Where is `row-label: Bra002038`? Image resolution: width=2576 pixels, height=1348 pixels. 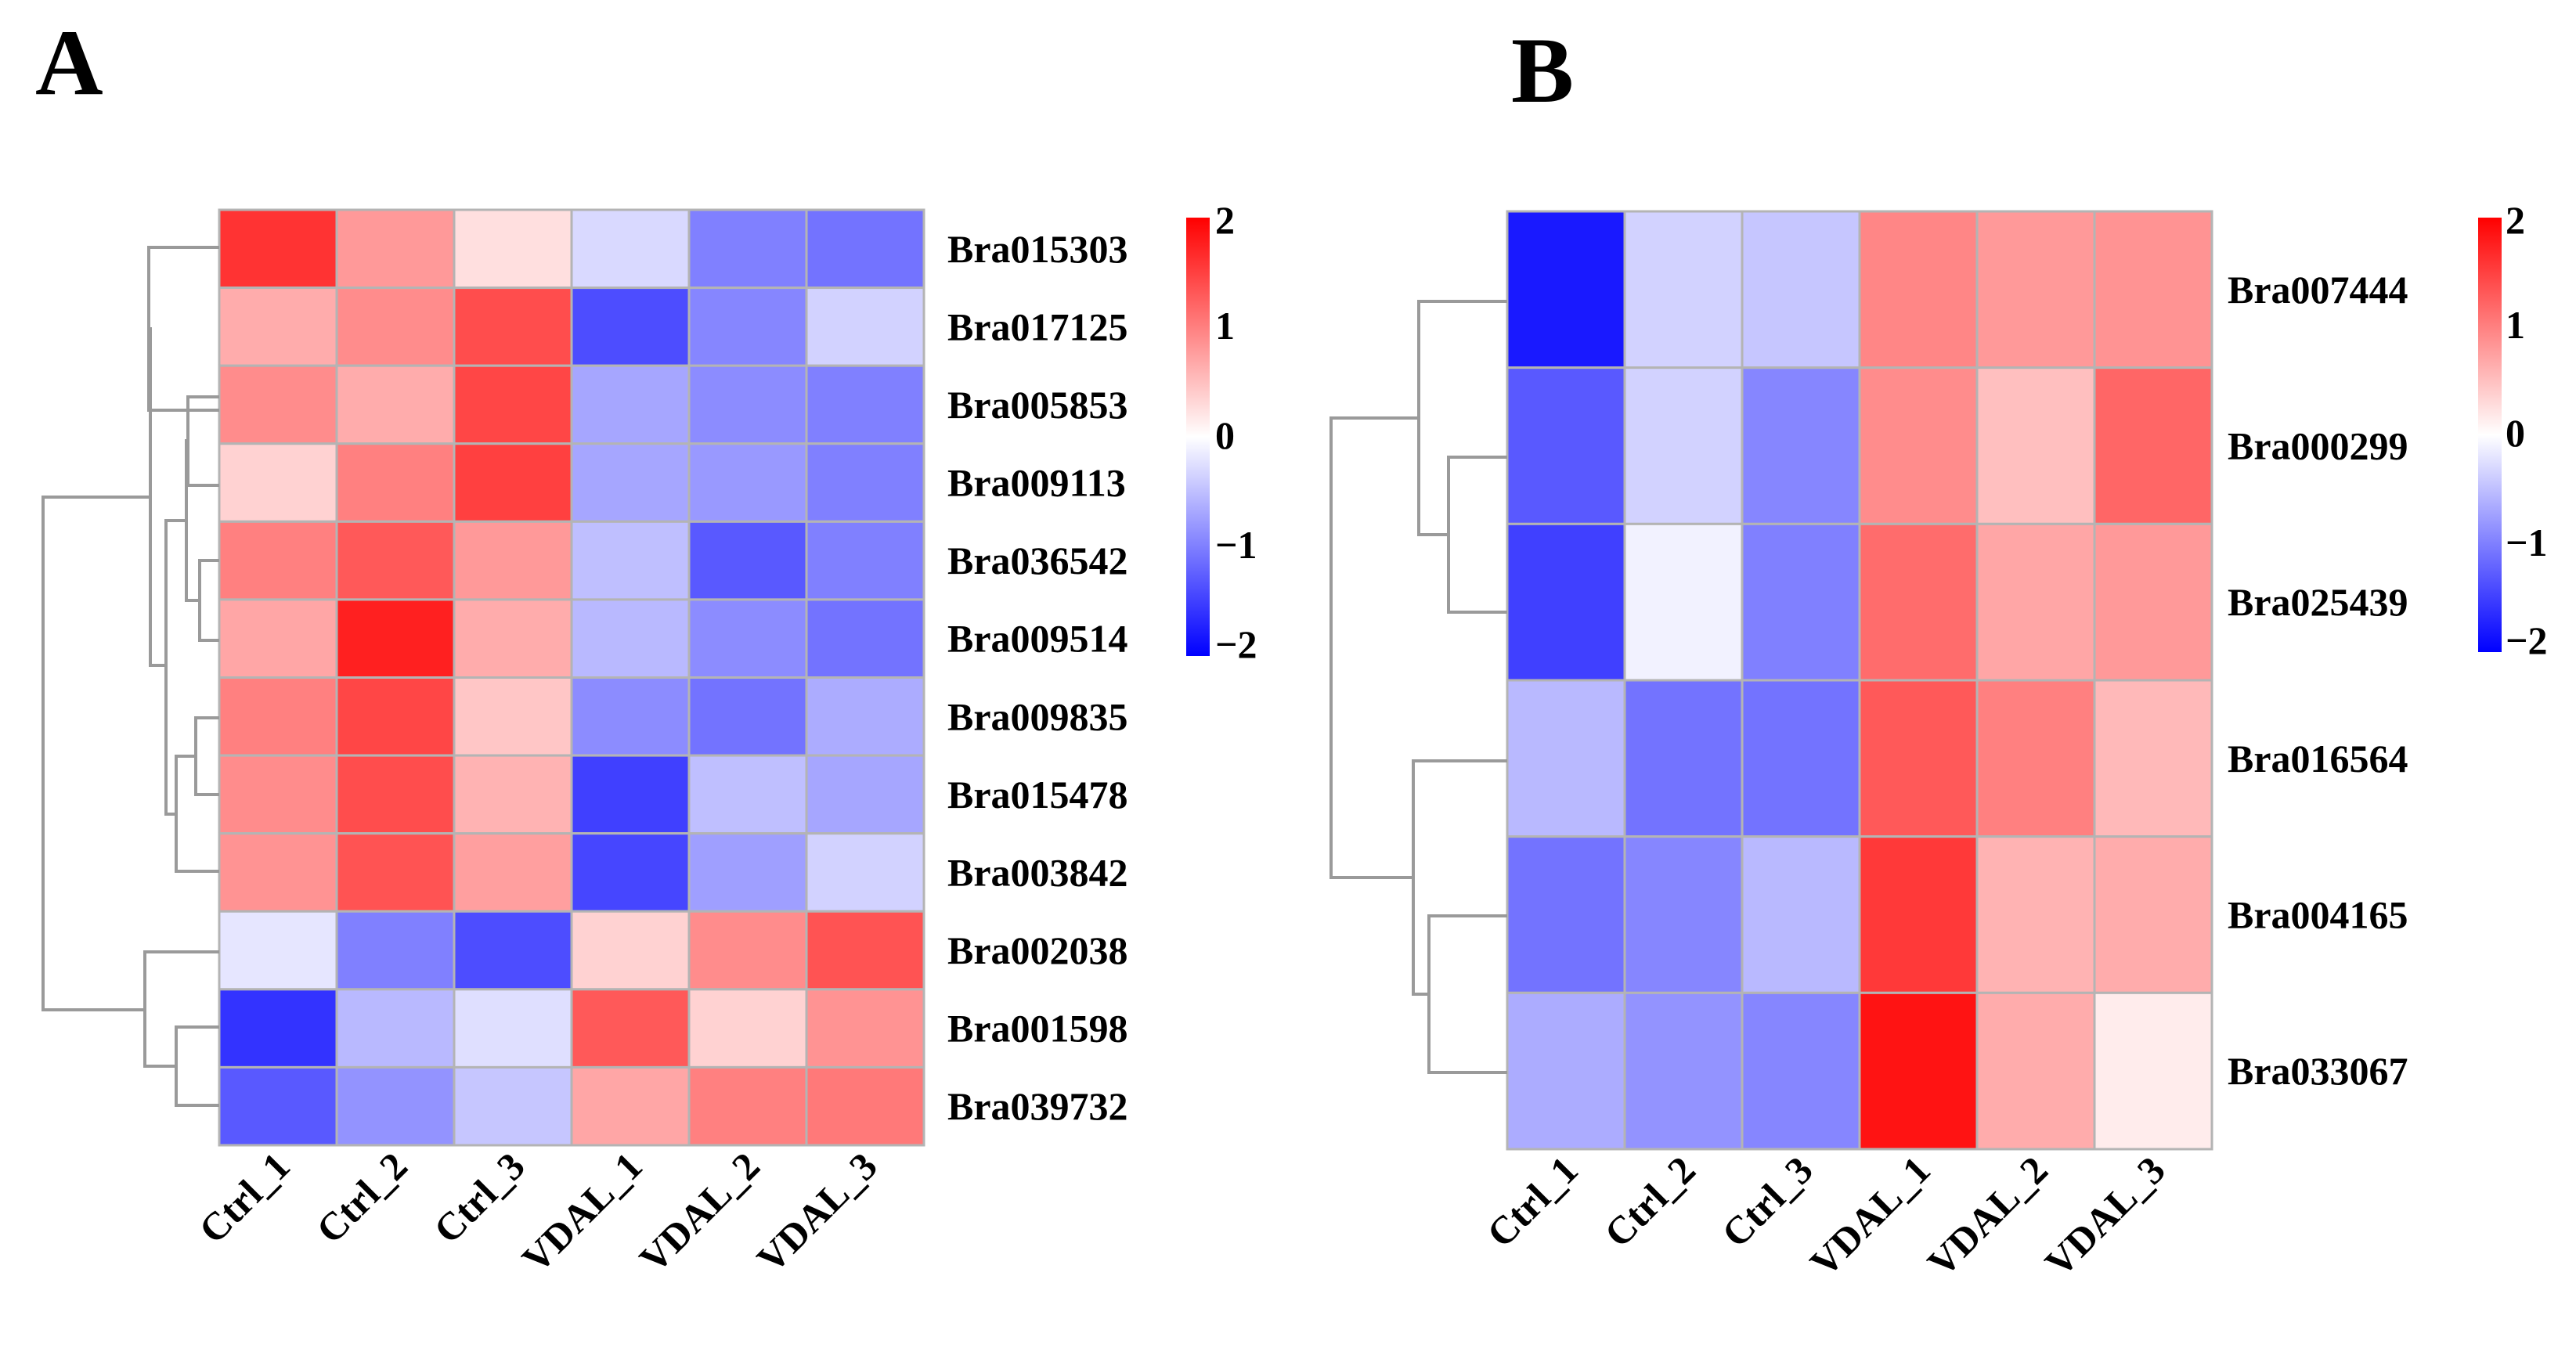 row-label: Bra002038 is located at coordinates (1037, 950).